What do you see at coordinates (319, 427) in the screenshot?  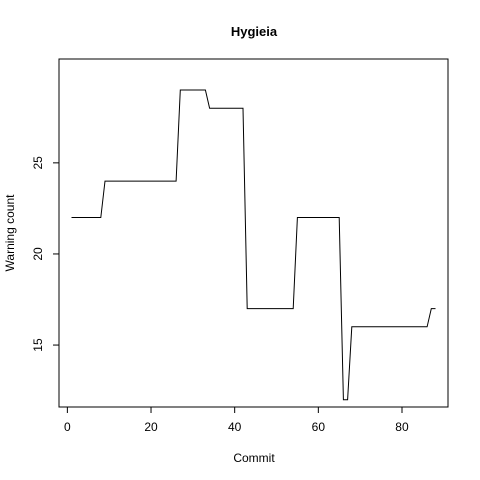 I see `x-tick-label: 60` at bounding box center [319, 427].